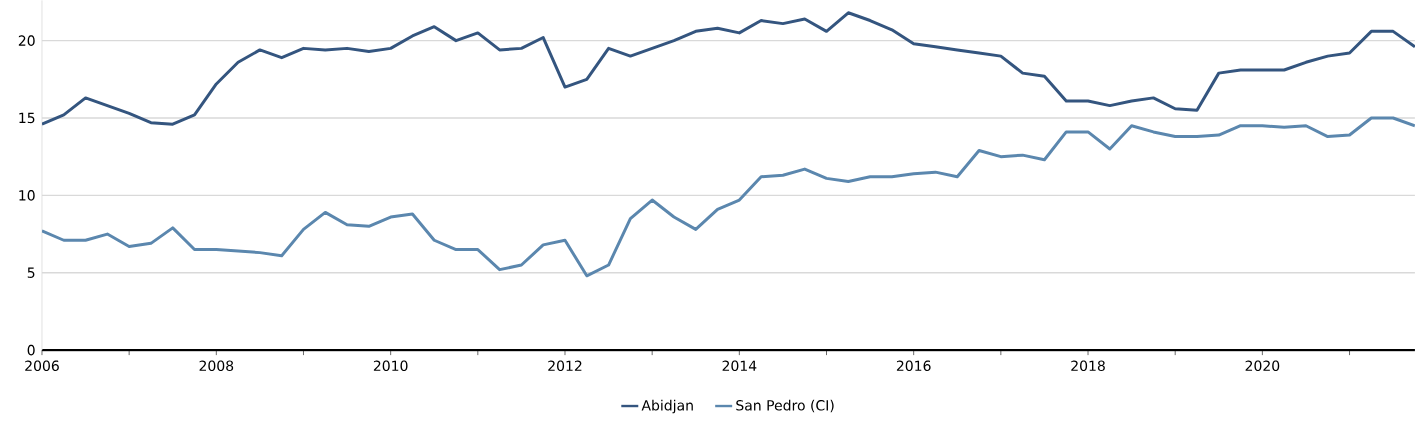 This screenshot has width=1416, height=426. I want to click on y-tick-label: 5, so click(31, 272).